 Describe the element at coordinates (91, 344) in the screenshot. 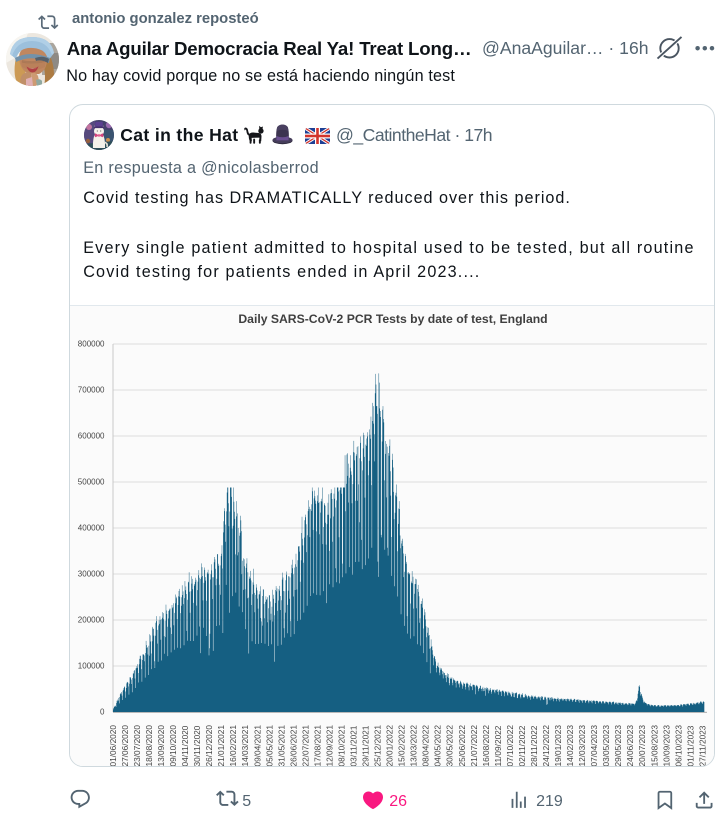

I see `svg-text: 800000` at that location.